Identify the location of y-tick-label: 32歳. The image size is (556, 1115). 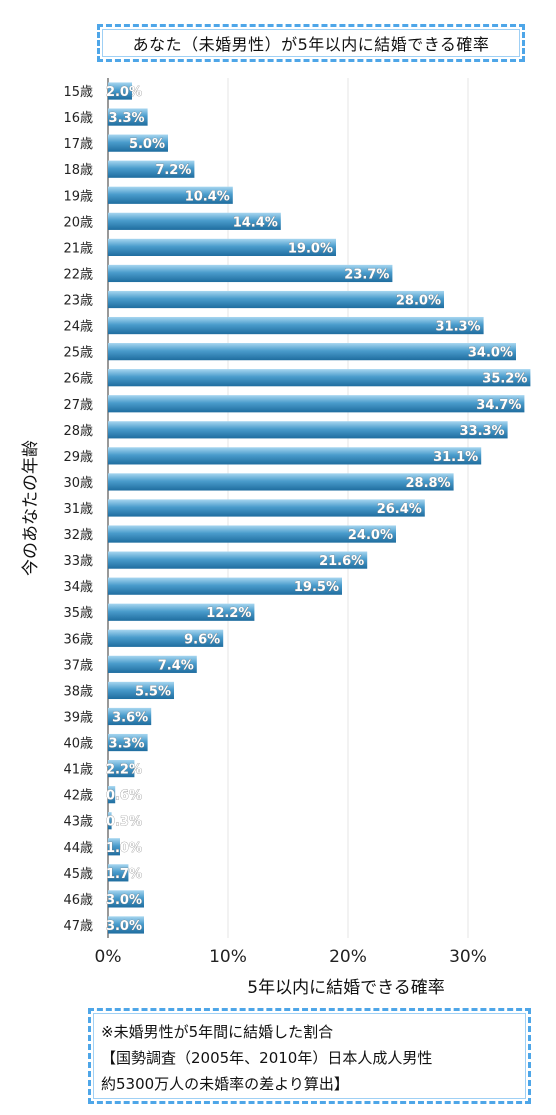
(78, 535).